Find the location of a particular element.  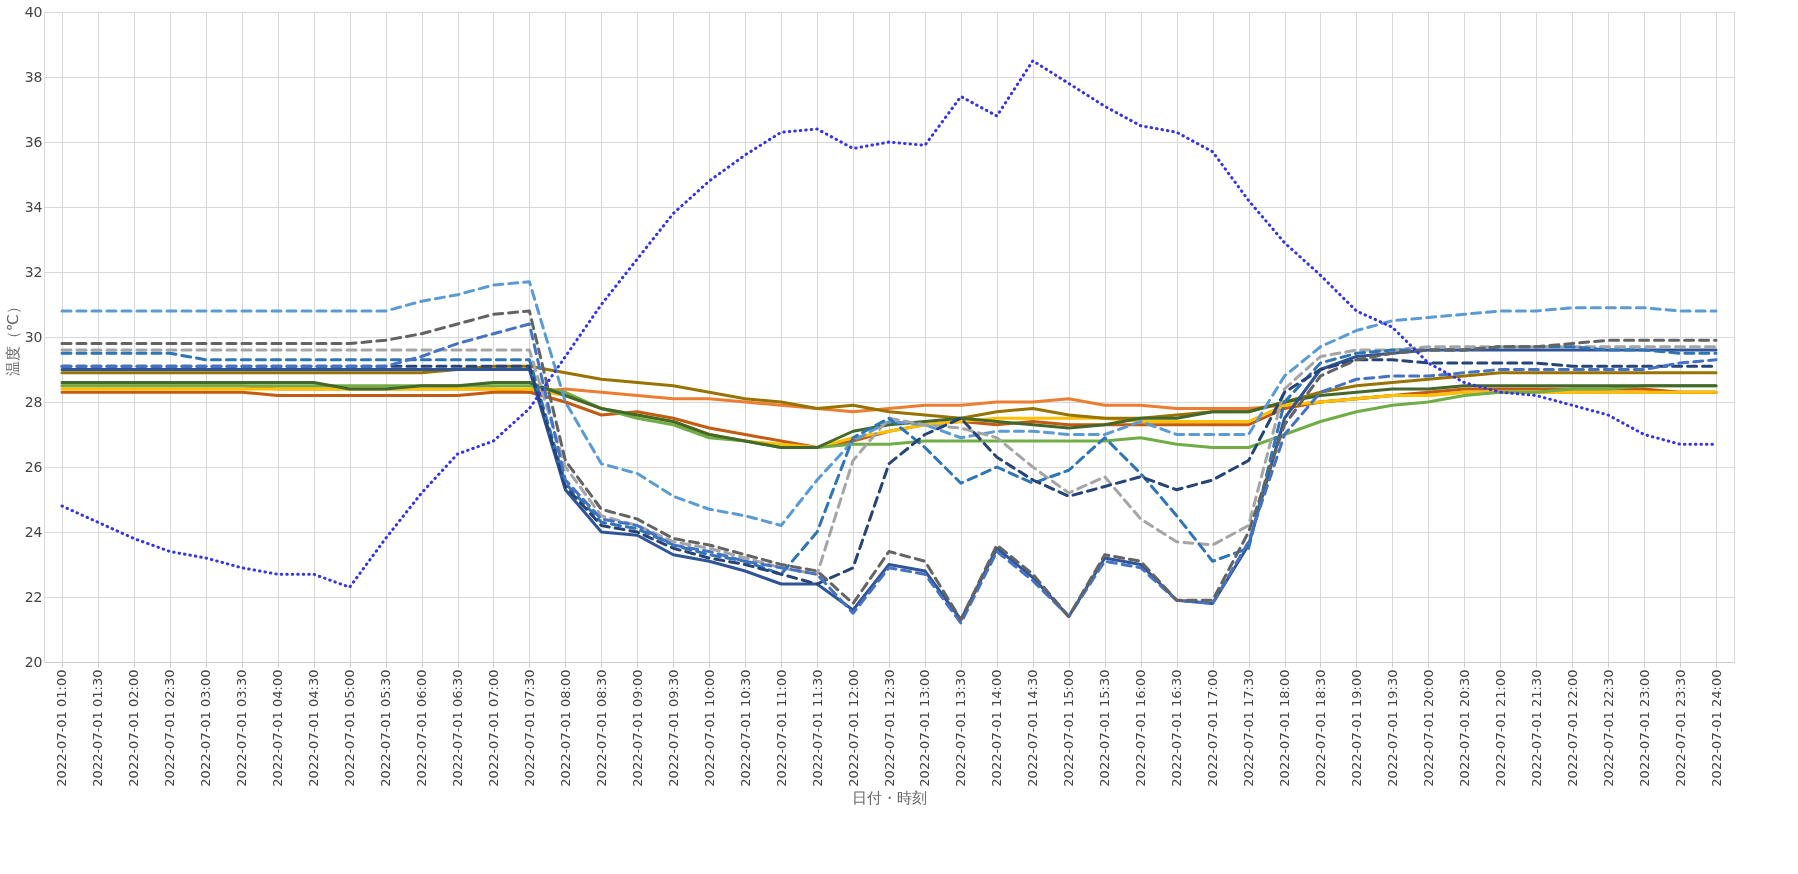

x-tick-label: 2022-07-01 24:00 is located at coordinates (1716, 728).